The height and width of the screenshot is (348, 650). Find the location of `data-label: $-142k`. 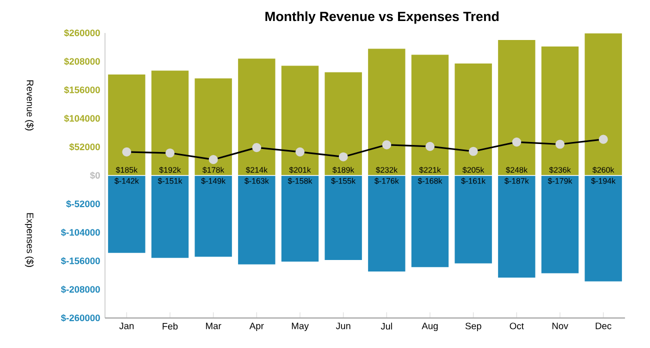

data-label: $-142k is located at coordinates (126, 181).